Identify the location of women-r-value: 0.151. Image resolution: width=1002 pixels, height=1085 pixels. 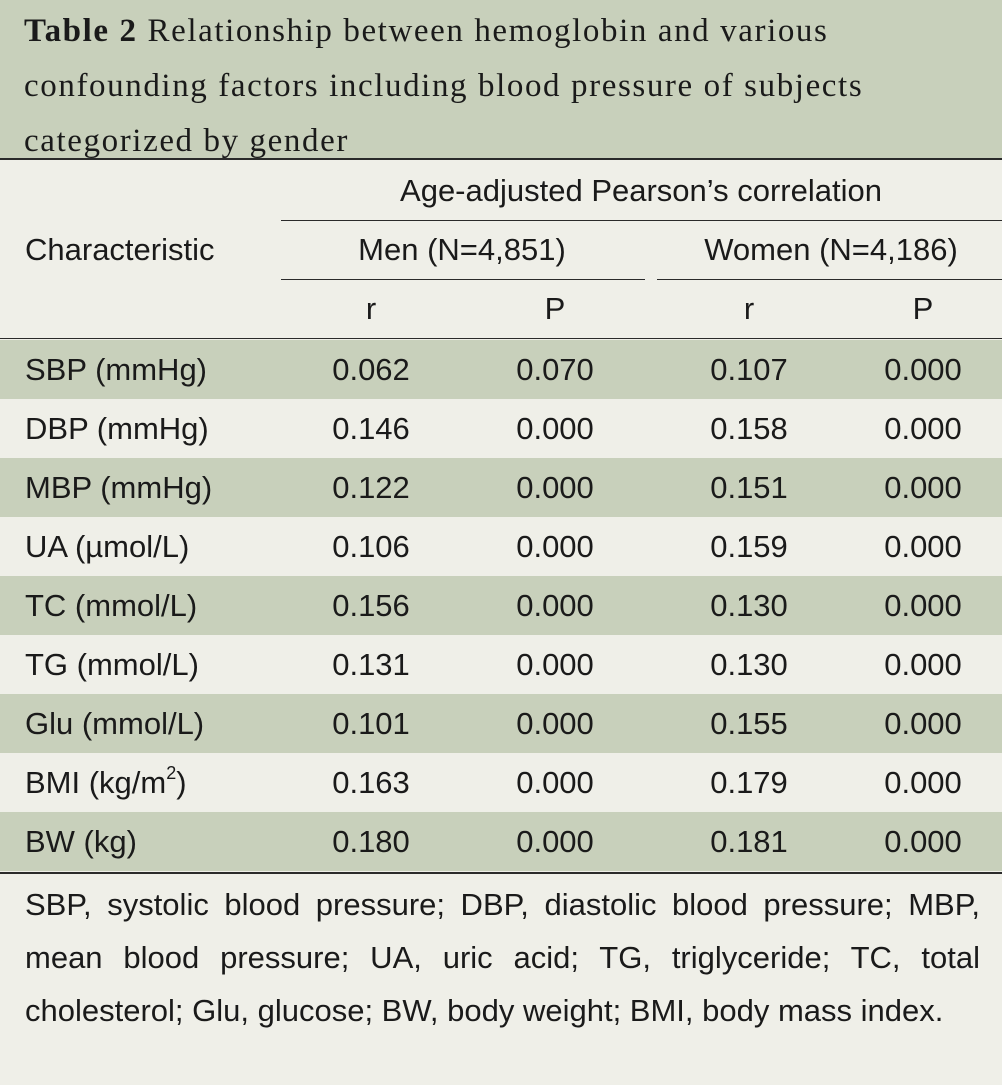
(749, 487).